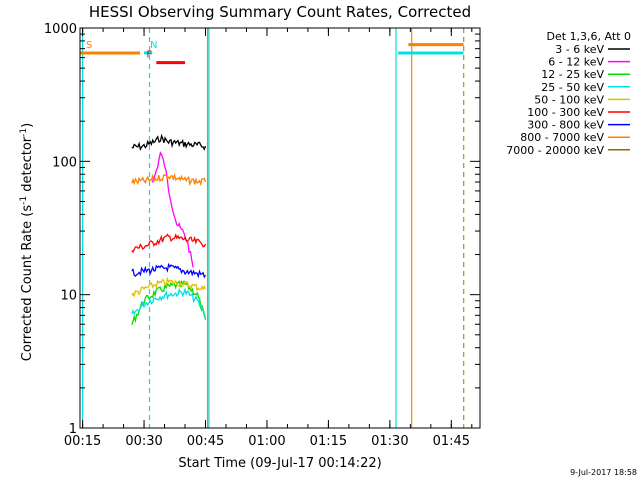 Image resolution: width=640 pixels, height=480 pixels. I want to click on flag-label-s: S, so click(89, 45).